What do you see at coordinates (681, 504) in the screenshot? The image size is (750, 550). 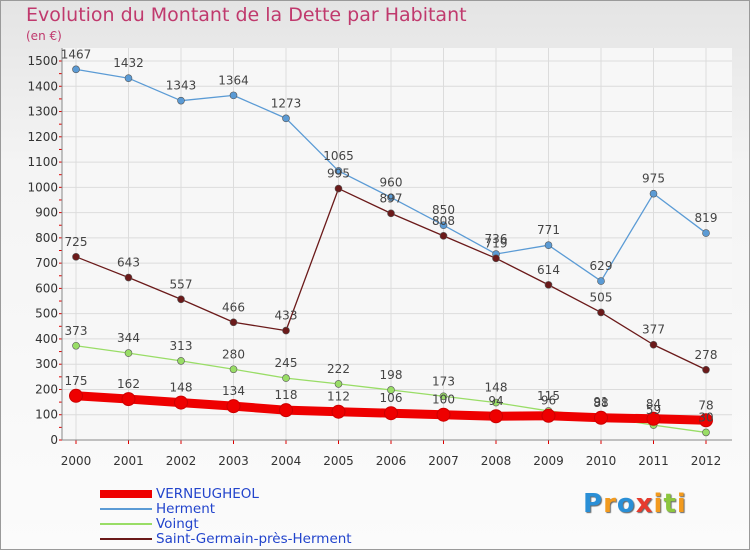 I see `logo-letter: i` at bounding box center [681, 504].